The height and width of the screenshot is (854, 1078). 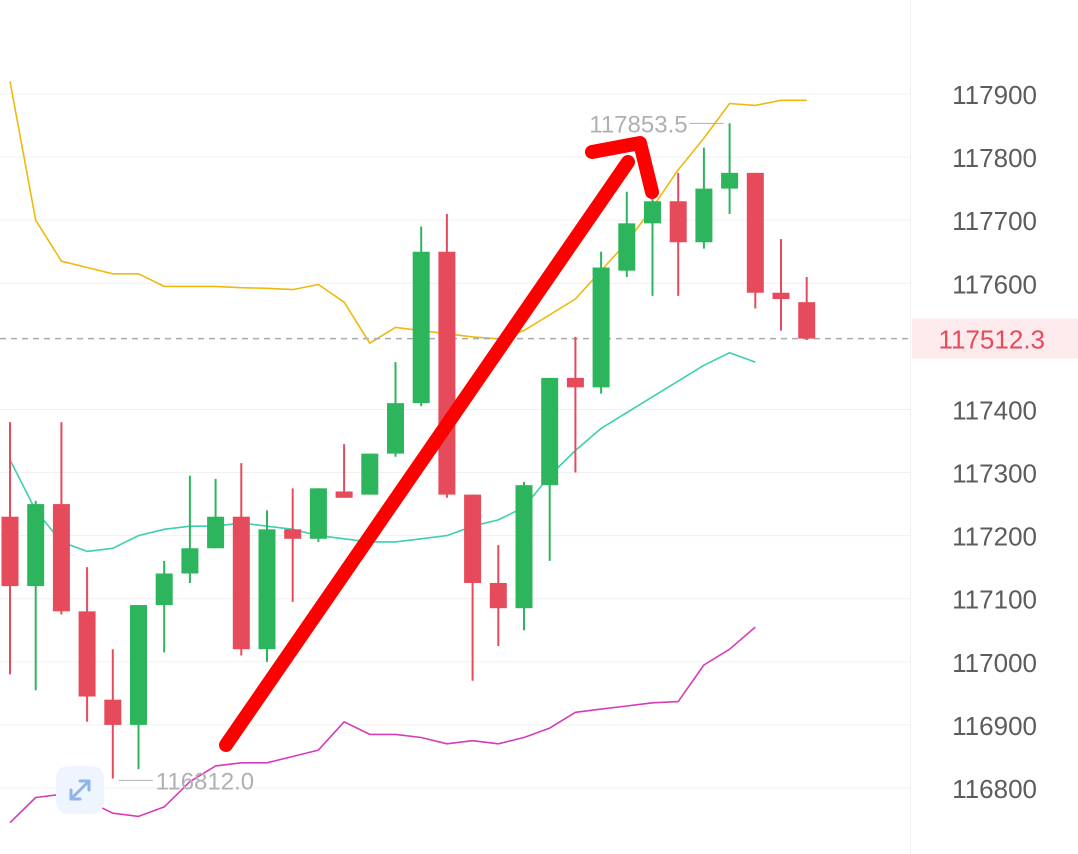 What do you see at coordinates (205, 781) in the screenshot?
I see `low-price-label: 116812.0` at bounding box center [205, 781].